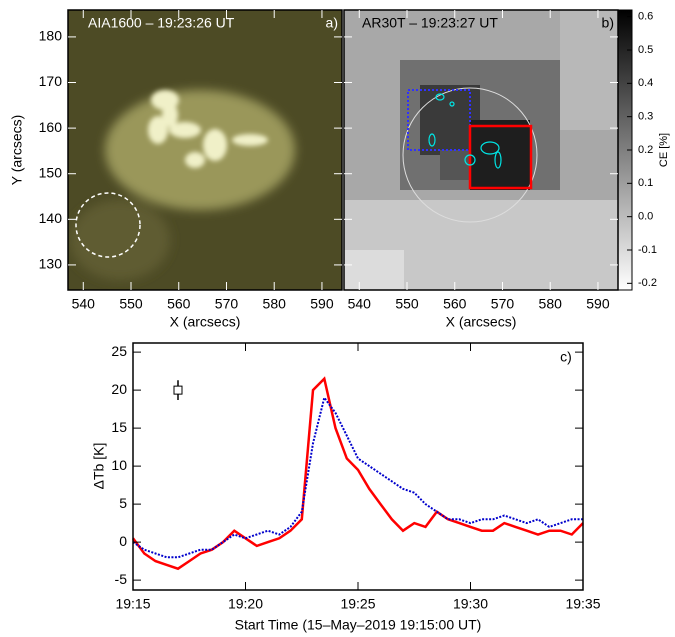 This screenshot has height=637, width=675. I want to click on y-tick-label: 25, so click(119, 351).